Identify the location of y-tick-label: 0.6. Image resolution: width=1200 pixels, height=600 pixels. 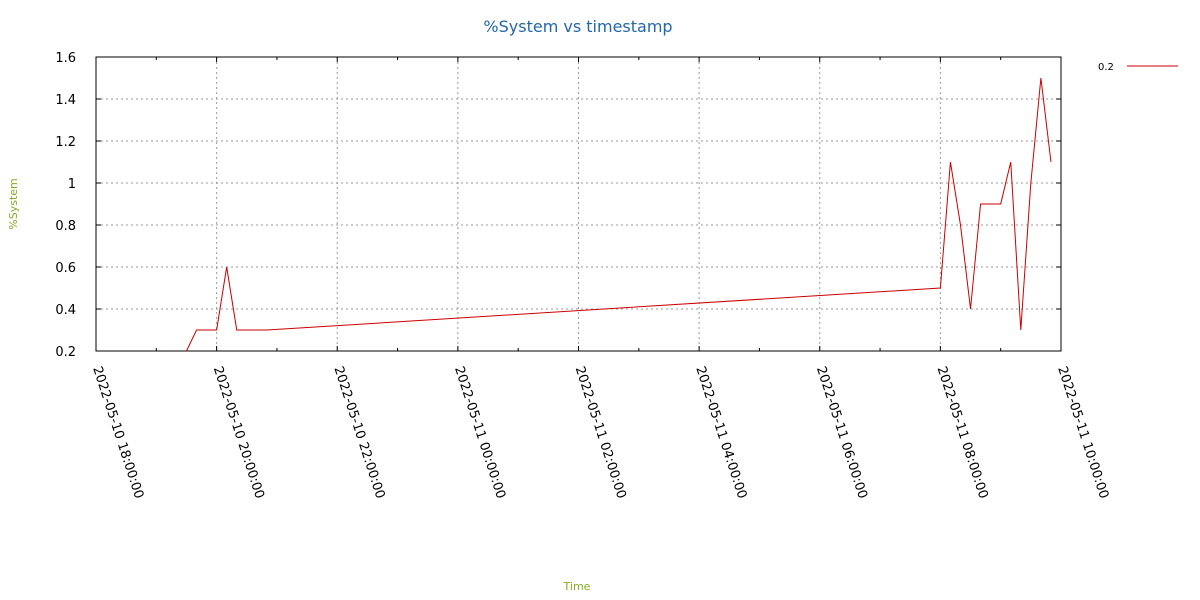
(65, 268).